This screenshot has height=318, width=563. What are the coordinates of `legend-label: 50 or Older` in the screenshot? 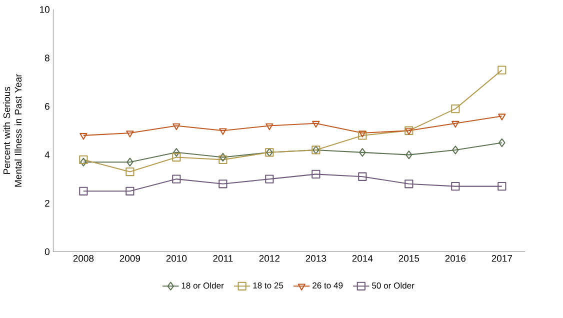 It's located at (393, 285).